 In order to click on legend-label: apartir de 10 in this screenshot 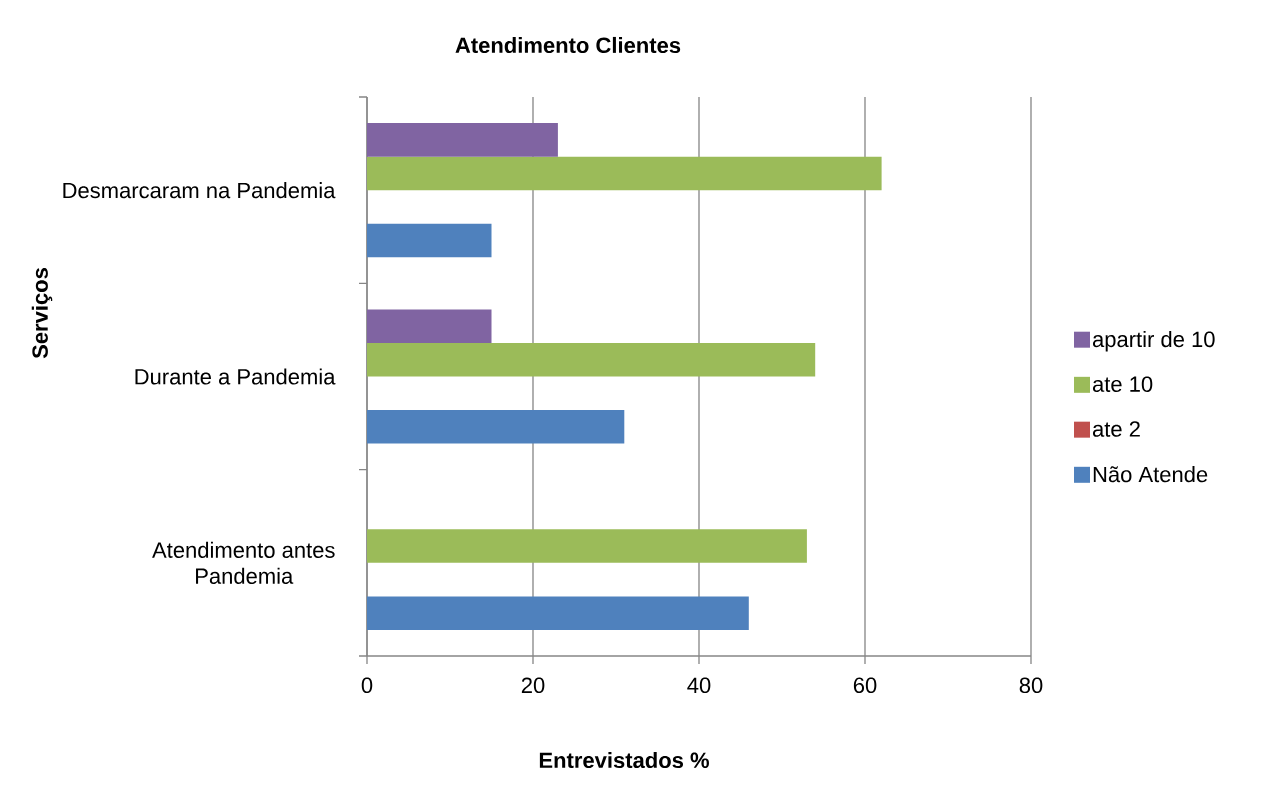, I will do `click(1153, 341)`.